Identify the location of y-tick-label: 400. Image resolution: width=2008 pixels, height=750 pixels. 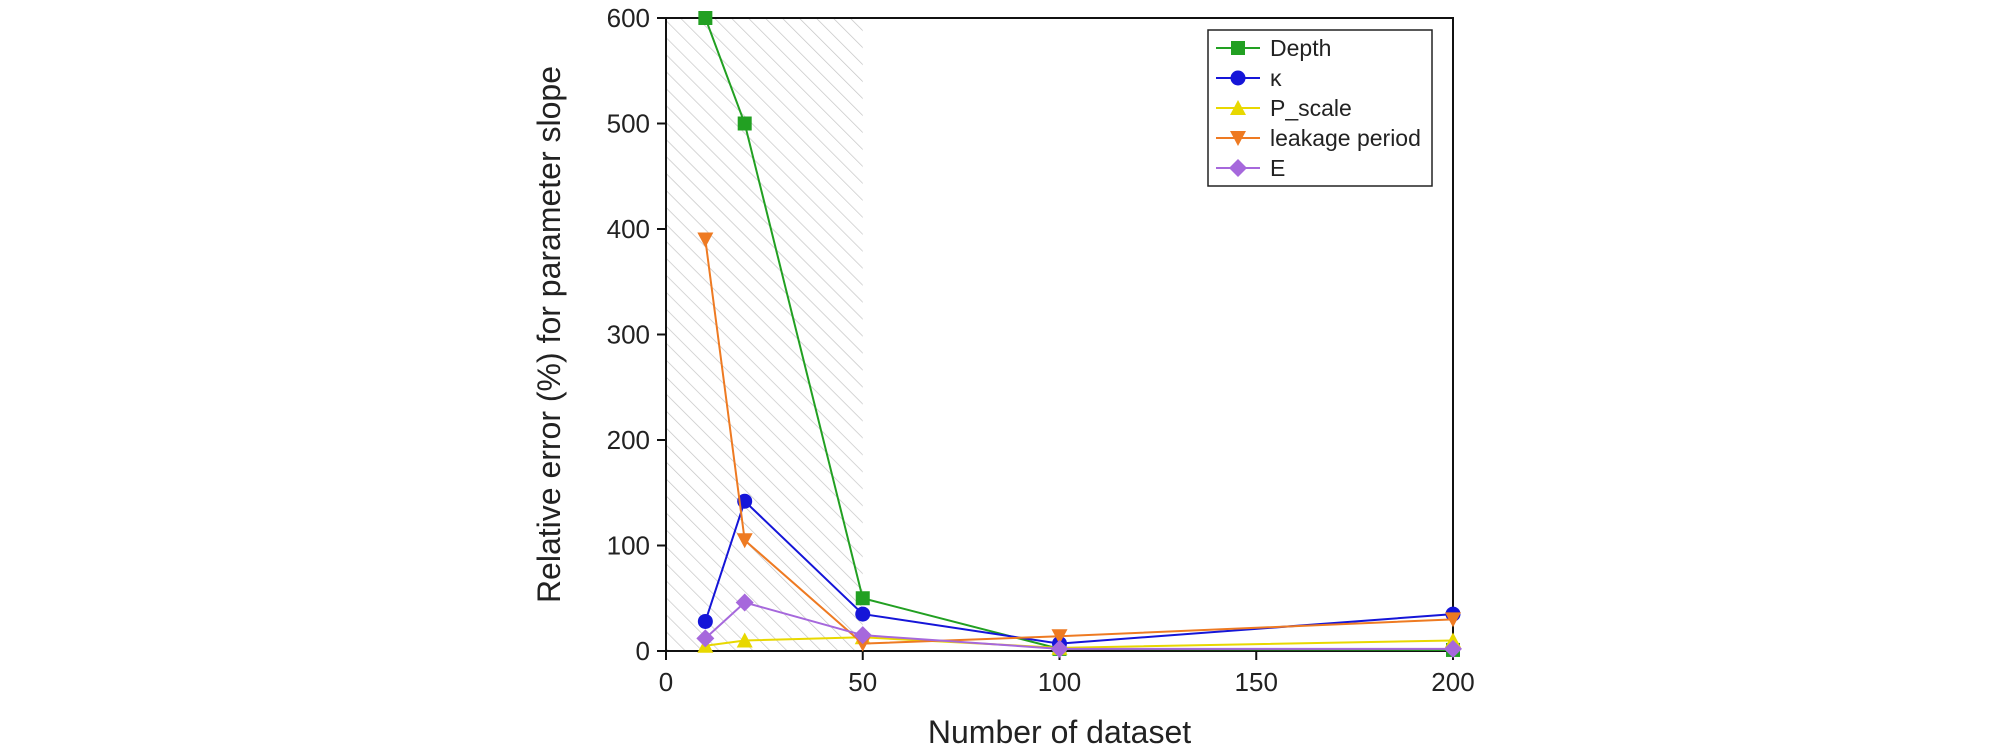
(628, 229).